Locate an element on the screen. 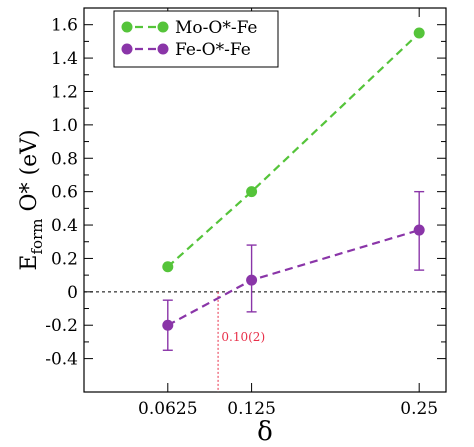  annotations: 0.10(2) is located at coordinates (243, 337).